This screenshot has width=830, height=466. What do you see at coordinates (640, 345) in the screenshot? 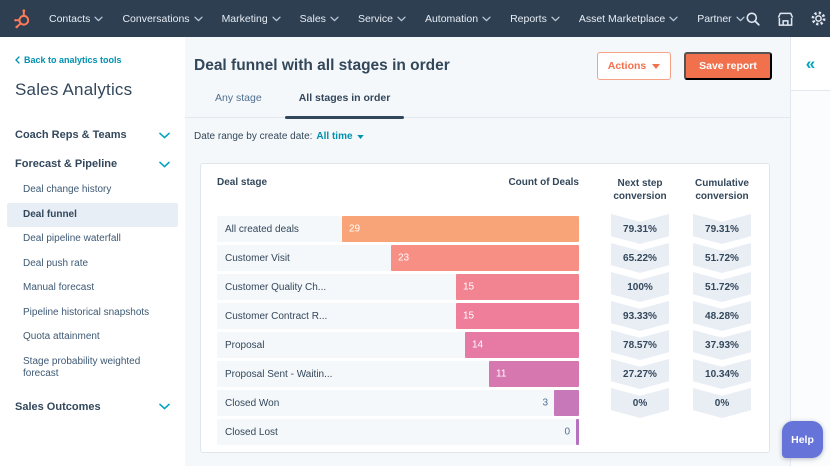
I see `next-step-conversion-badge: 78.57%` at bounding box center [640, 345].